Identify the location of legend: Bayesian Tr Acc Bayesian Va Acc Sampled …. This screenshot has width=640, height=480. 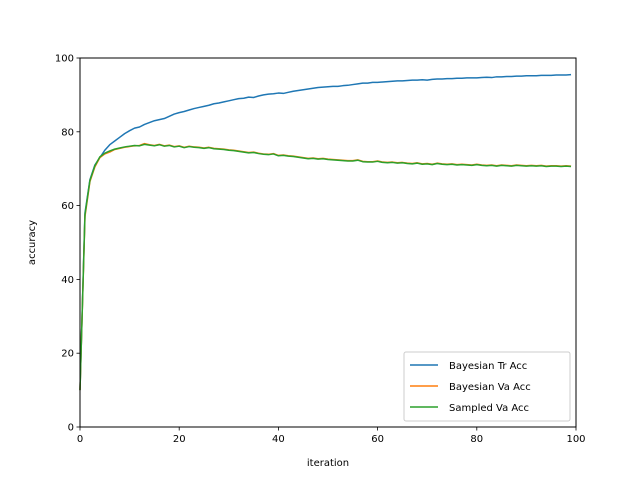
(487, 386).